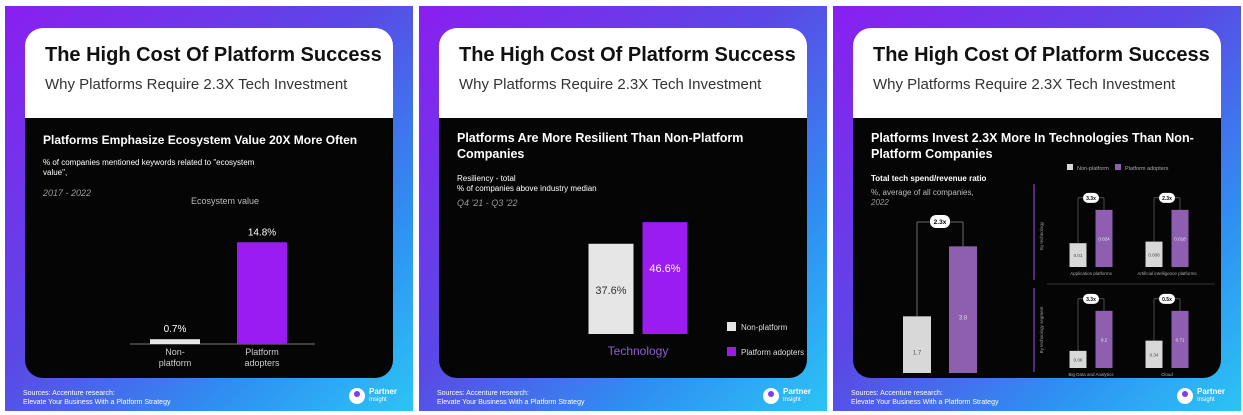 This screenshot has width=1243, height=415. Describe the element at coordinates (1167, 273) in the screenshot. I see `category-label: Artificial intelligence platforms` at that location.